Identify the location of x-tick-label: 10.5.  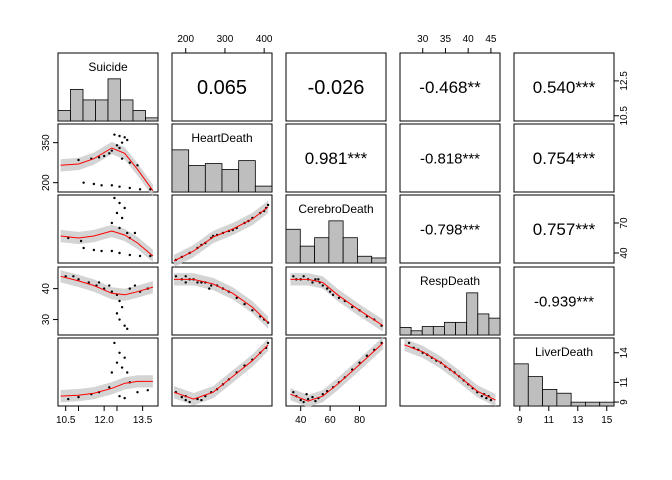
(66, 420).